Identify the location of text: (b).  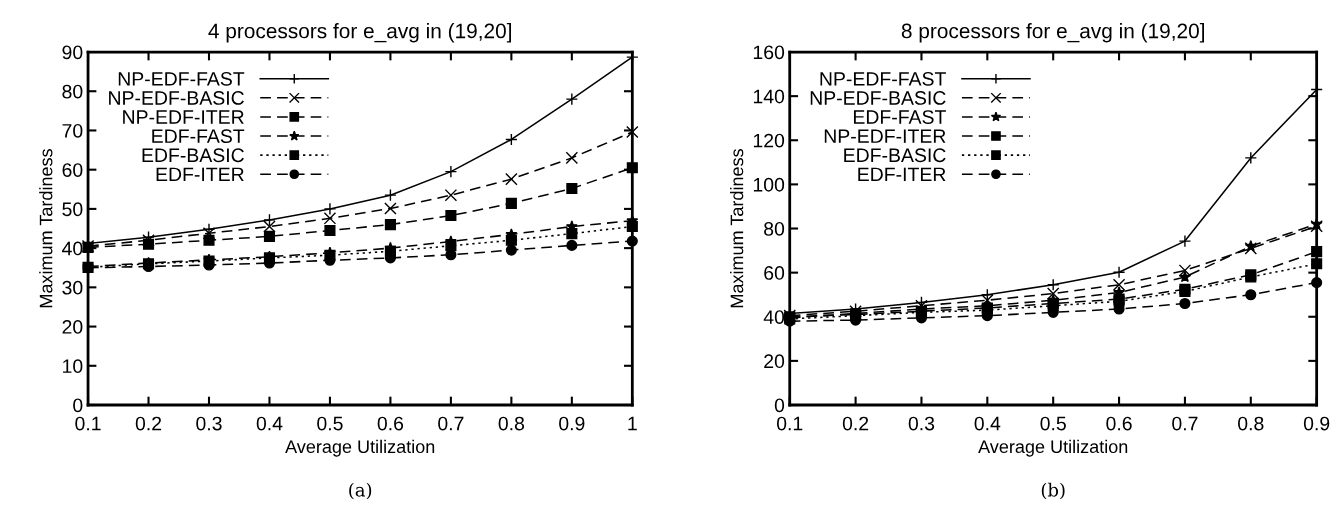
(1053, 491).